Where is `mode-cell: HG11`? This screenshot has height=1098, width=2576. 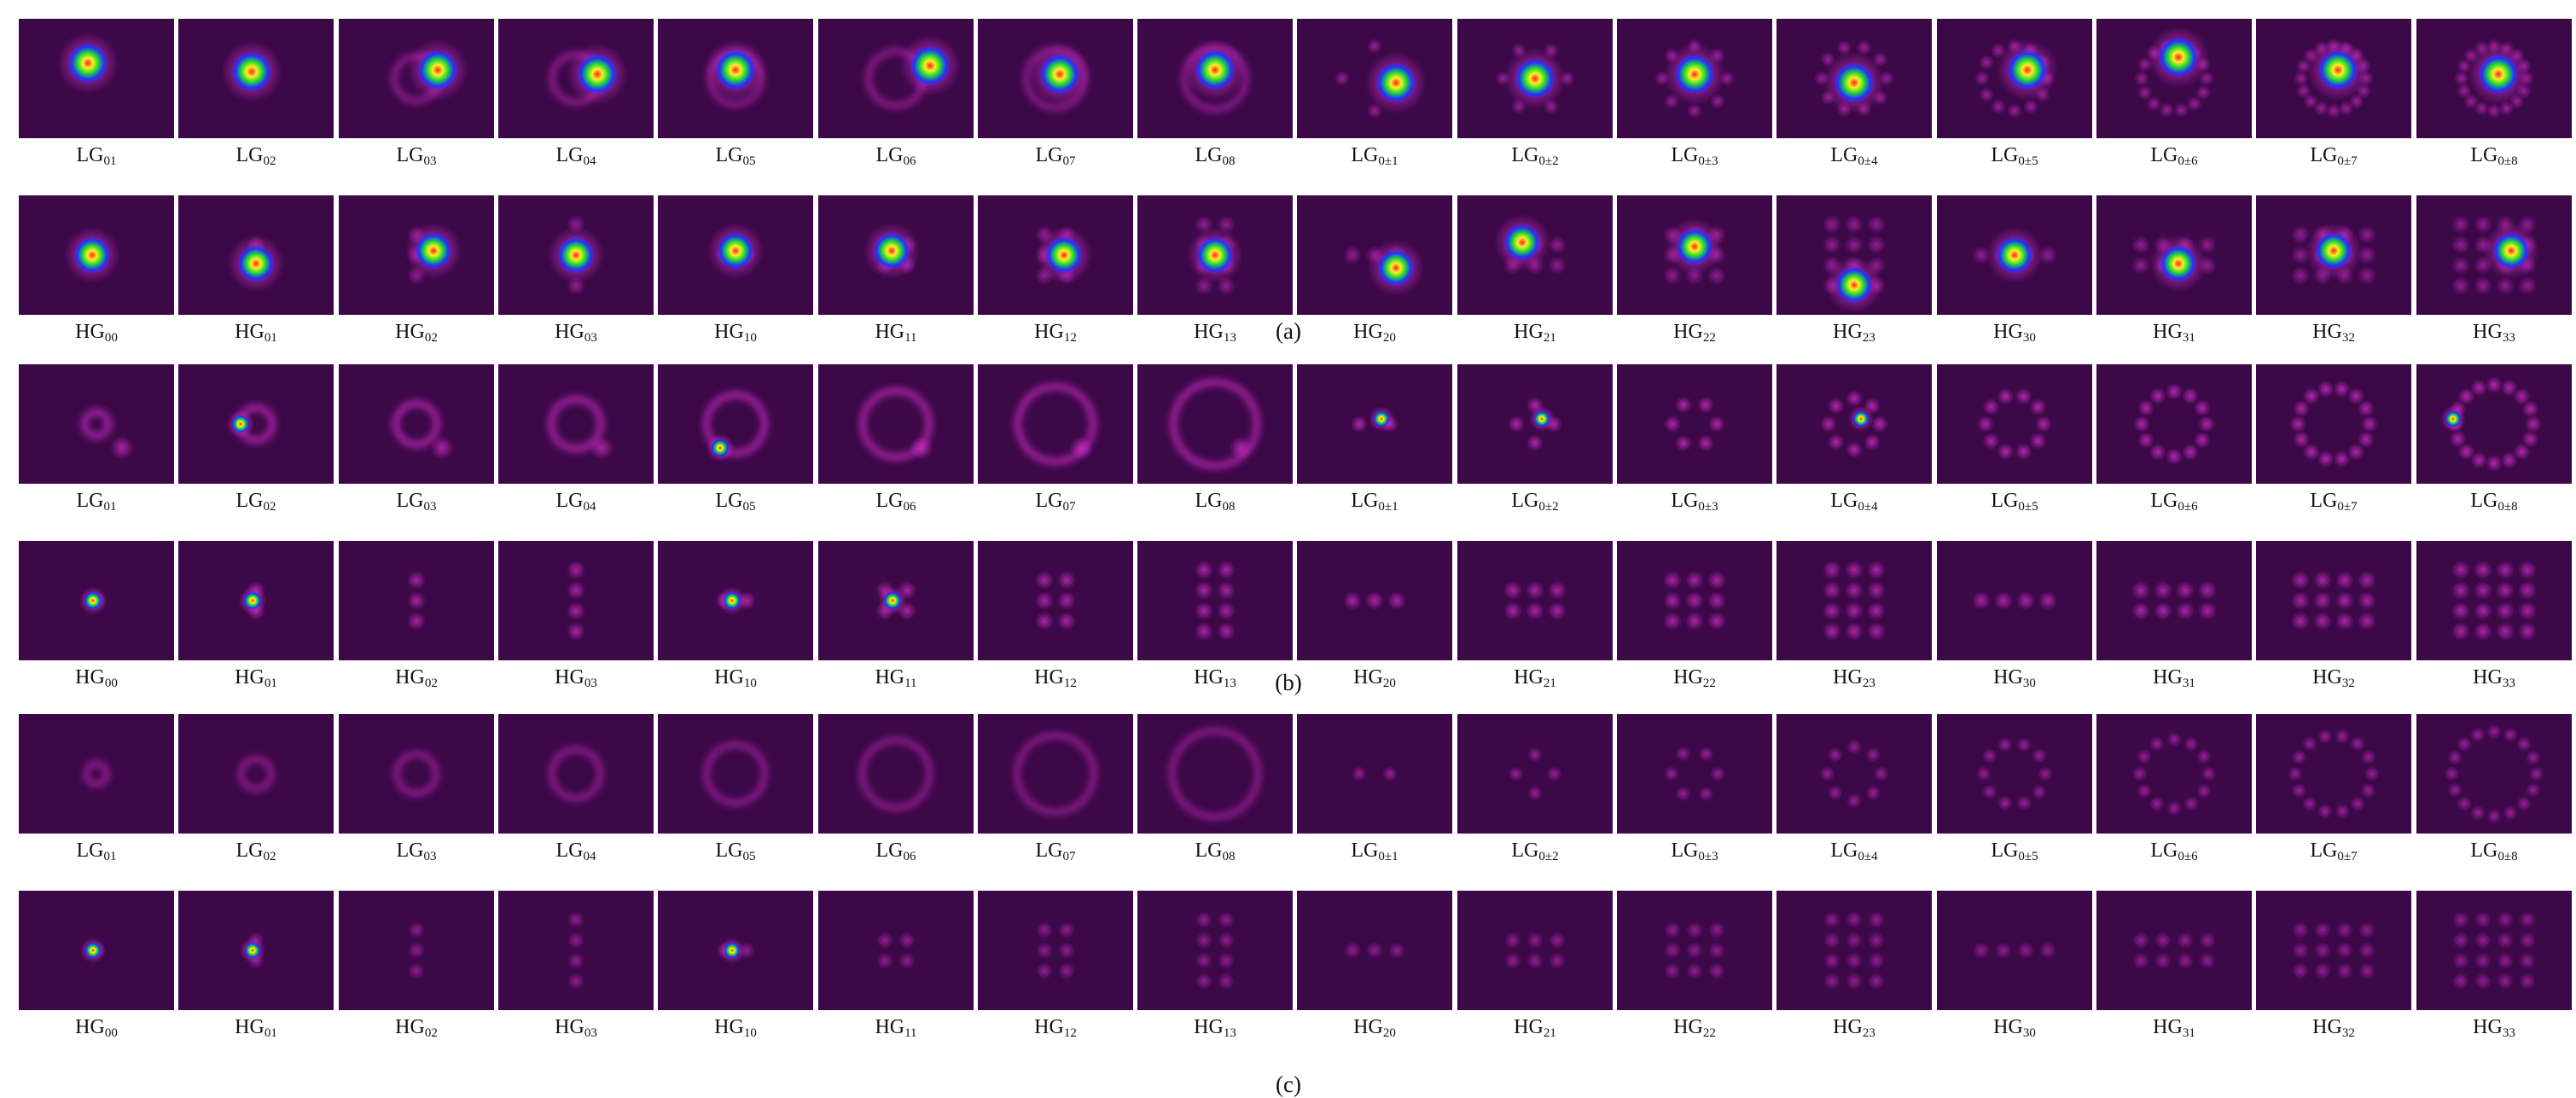
mode-cell: HG11 is located at coordinates (896, 966).